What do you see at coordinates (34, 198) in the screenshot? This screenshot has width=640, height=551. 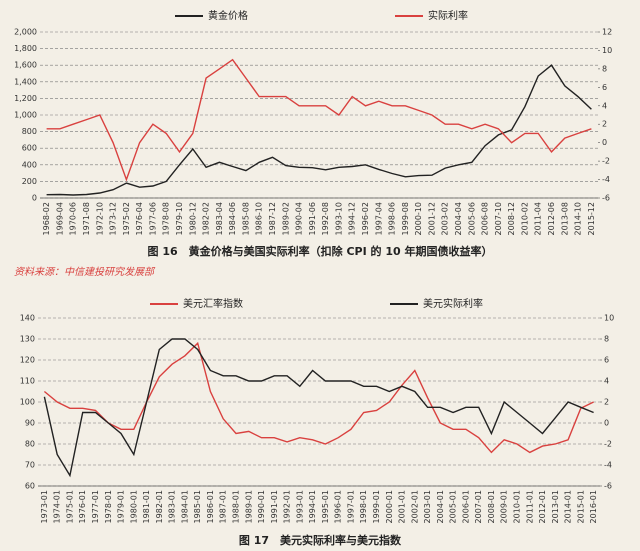 I see `y-tick-label: 0` at bounding box center [34, 198].